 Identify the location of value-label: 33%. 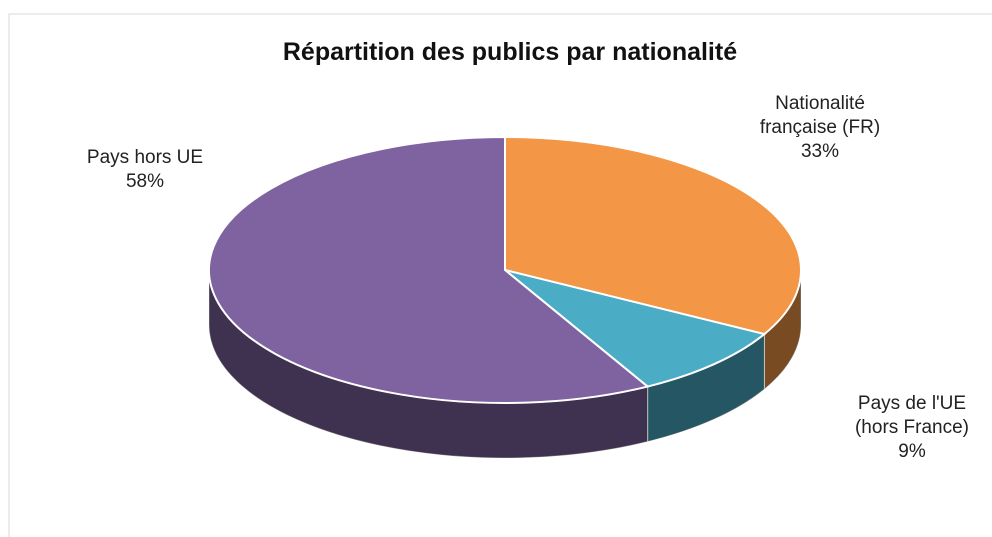
(820, 151).